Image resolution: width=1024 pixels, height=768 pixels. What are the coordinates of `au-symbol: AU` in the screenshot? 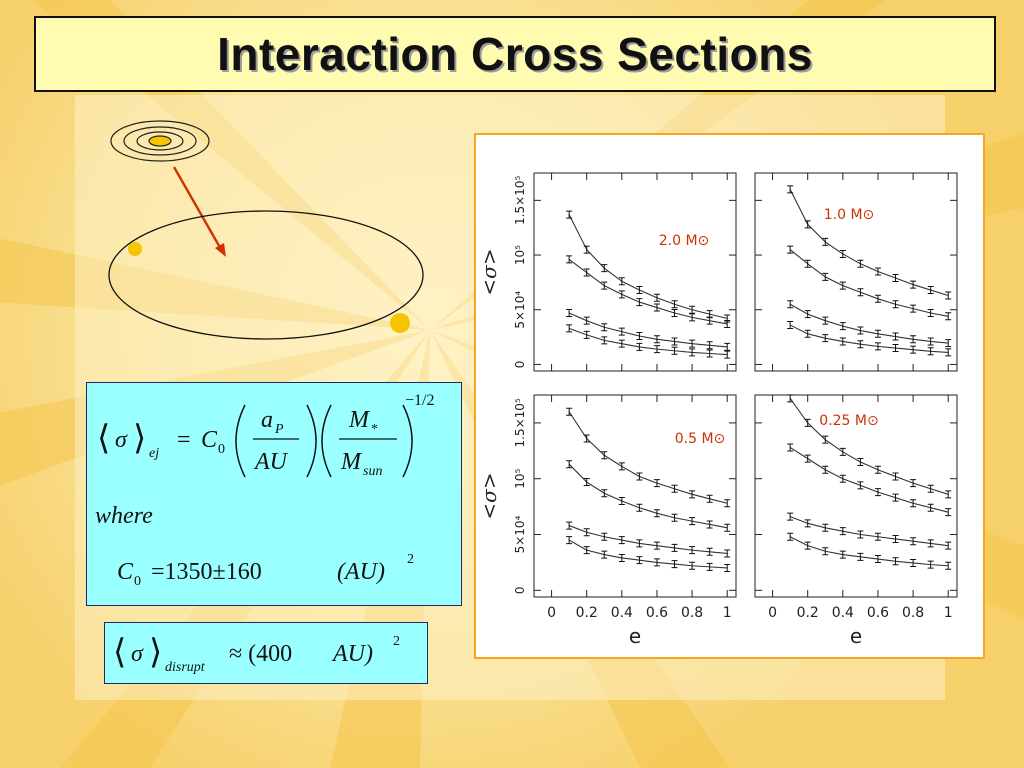 It's located at (271, 462).